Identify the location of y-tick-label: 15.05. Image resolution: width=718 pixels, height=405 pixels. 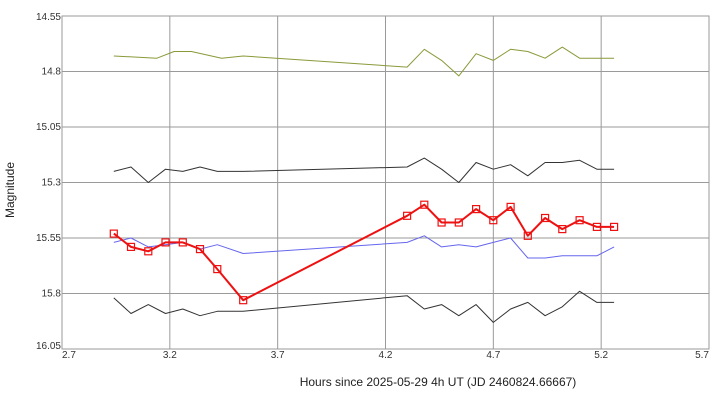
(48, 127).